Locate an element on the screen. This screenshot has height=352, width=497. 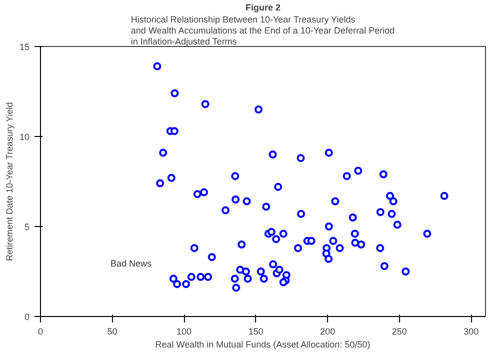
chart-title: Figure 2 is located at coordinates (263, 7).